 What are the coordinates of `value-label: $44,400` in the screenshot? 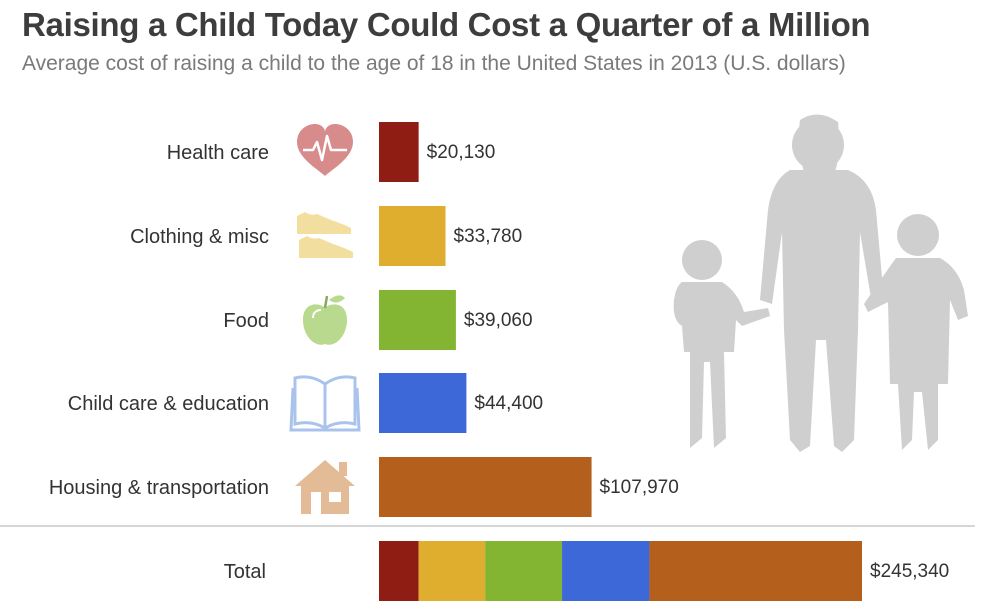 It's located at (508, 403).